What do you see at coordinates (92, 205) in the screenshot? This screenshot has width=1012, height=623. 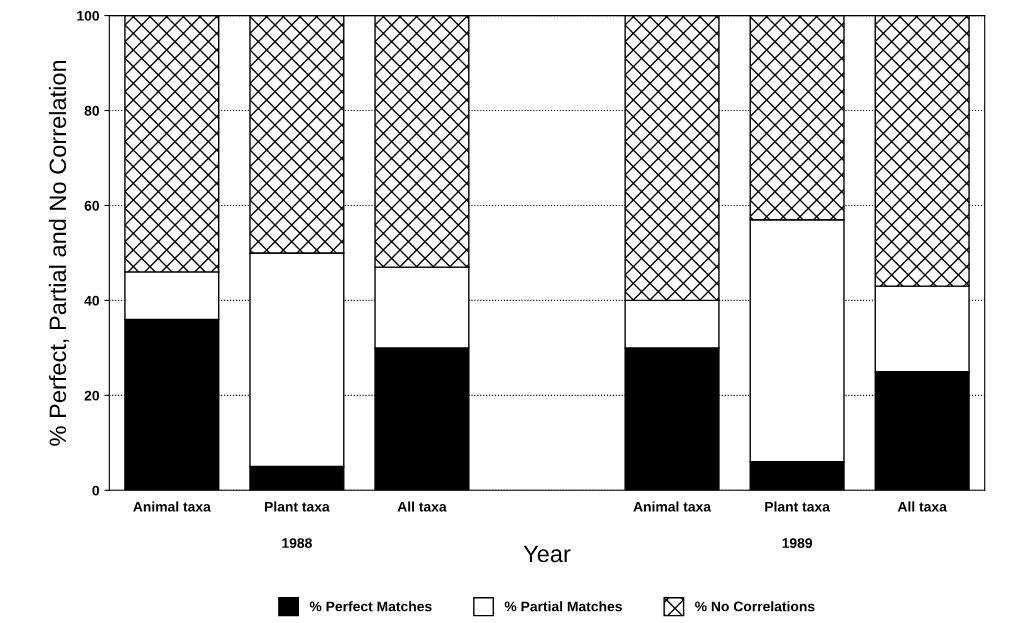 I see `y-tick-label: 60` at bounding box center [92, 205].